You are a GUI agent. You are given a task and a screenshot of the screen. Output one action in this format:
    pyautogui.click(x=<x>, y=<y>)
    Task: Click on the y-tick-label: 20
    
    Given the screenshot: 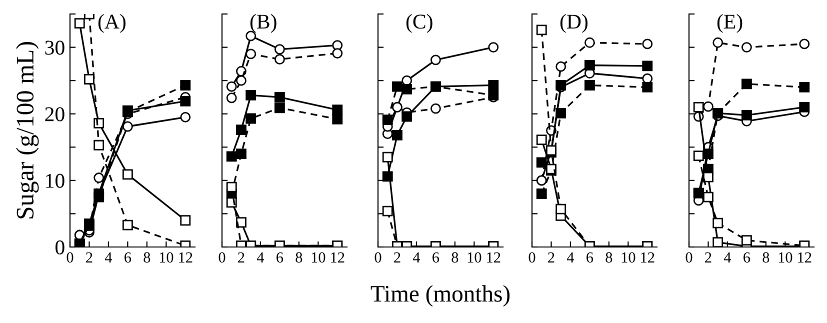 What is the action you would take?
    pyautogui.click(x=54, y=114)
    